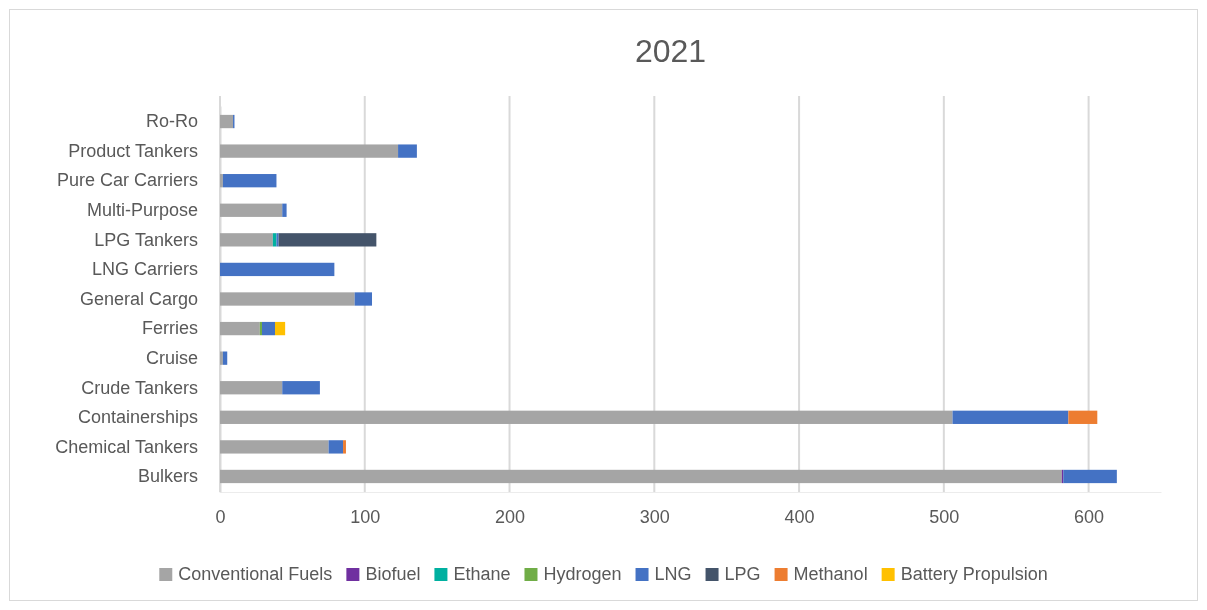 The width and height of the screenshot is (1207, 610). I want to click on legend-label: LNG, so click(673, 574).